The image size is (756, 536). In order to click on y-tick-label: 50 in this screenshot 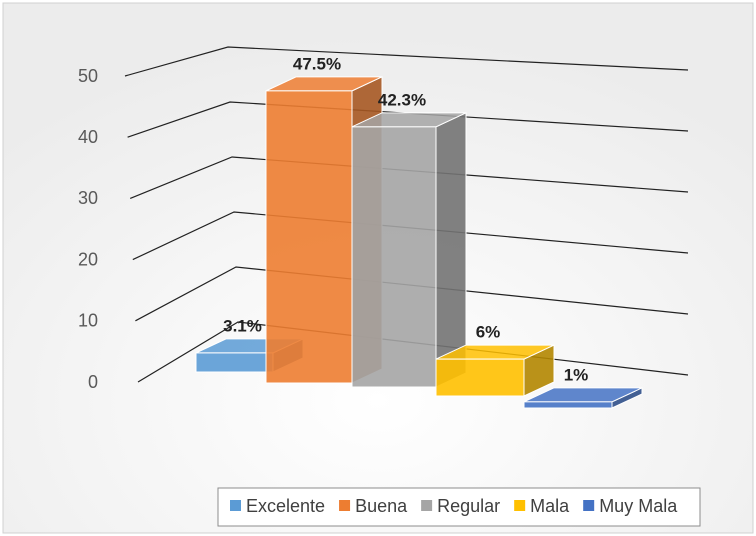, I will do `click(88, 76)`.